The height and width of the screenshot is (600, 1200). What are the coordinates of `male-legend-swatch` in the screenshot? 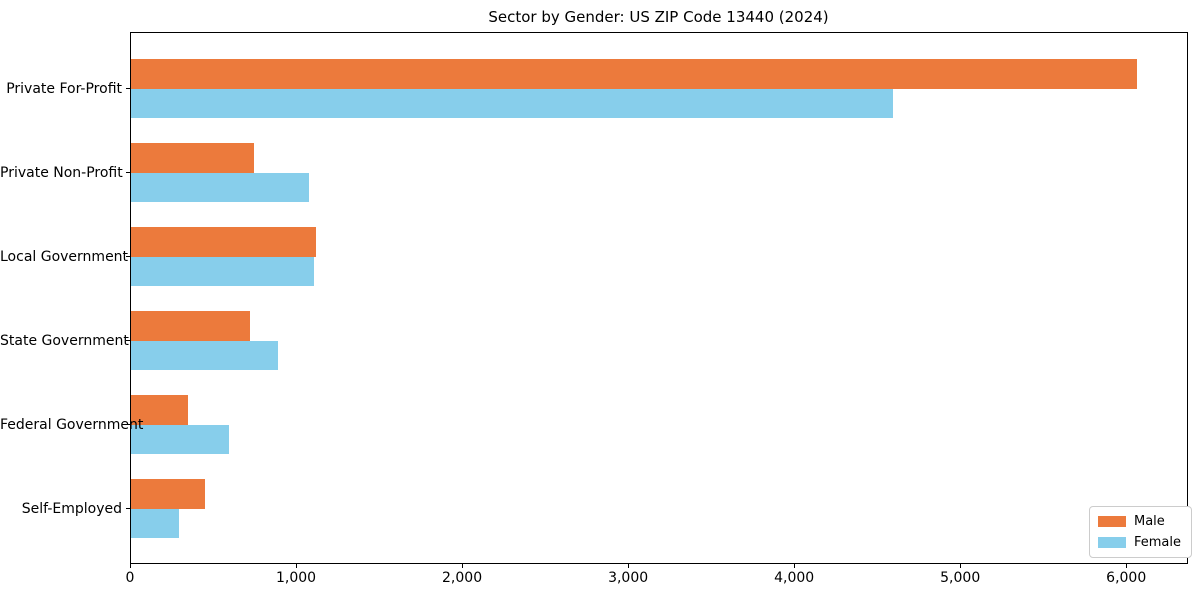 It's located at (1112, 521).